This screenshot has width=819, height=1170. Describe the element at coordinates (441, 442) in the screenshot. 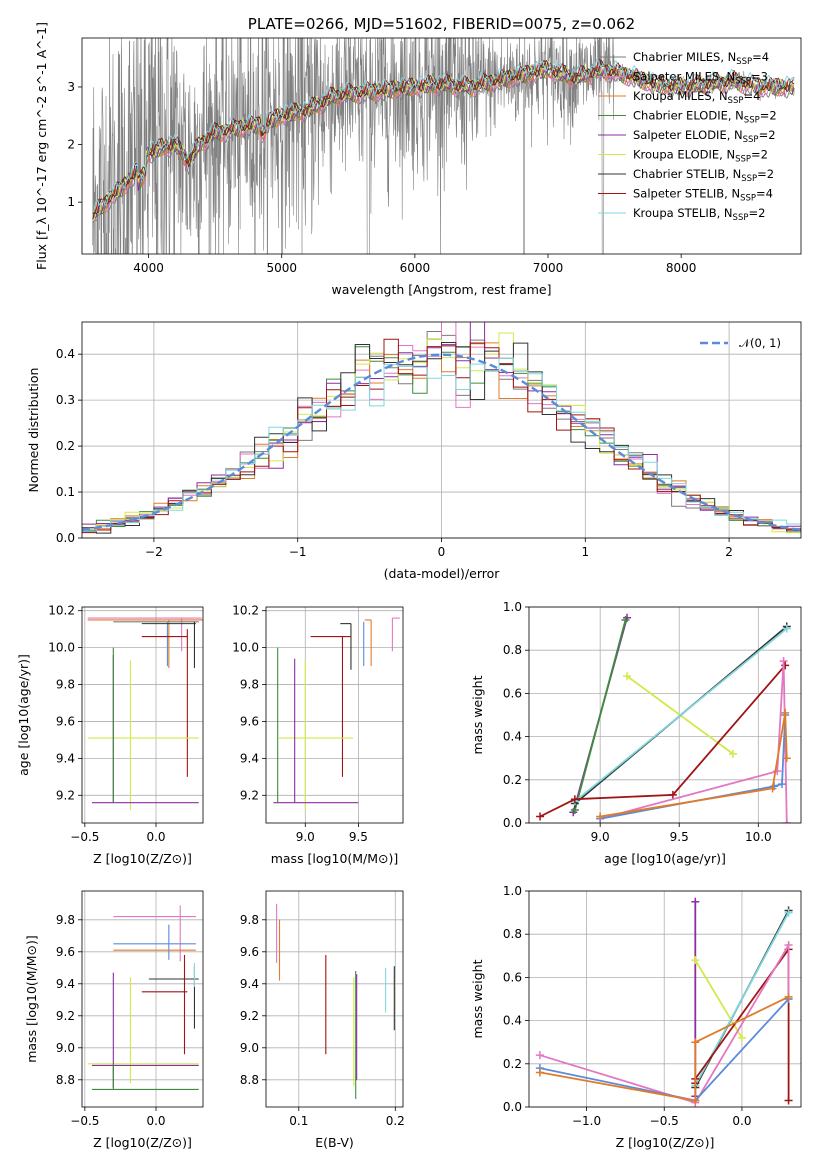

I see `gaussian-curve` at that location.